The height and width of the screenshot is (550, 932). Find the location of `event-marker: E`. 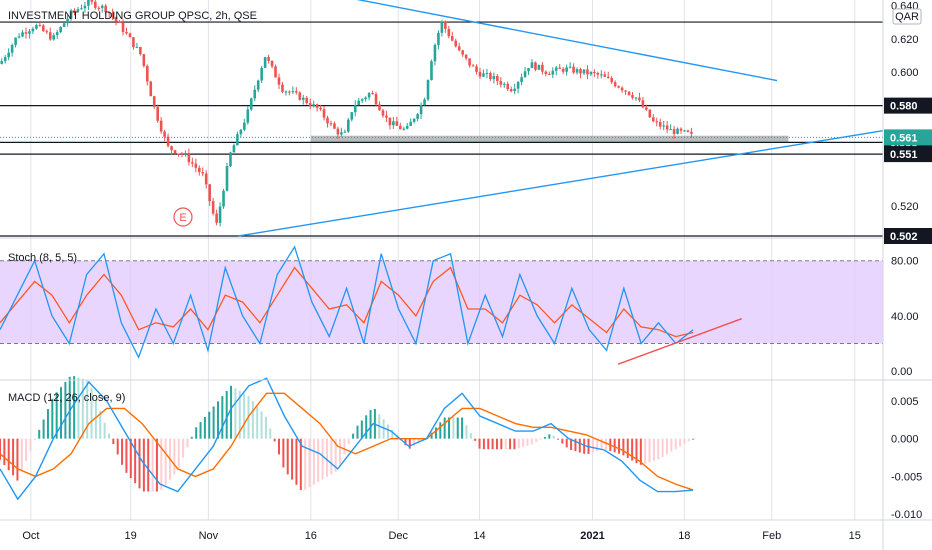

event-marker: E is located at coordinates (183, 217).